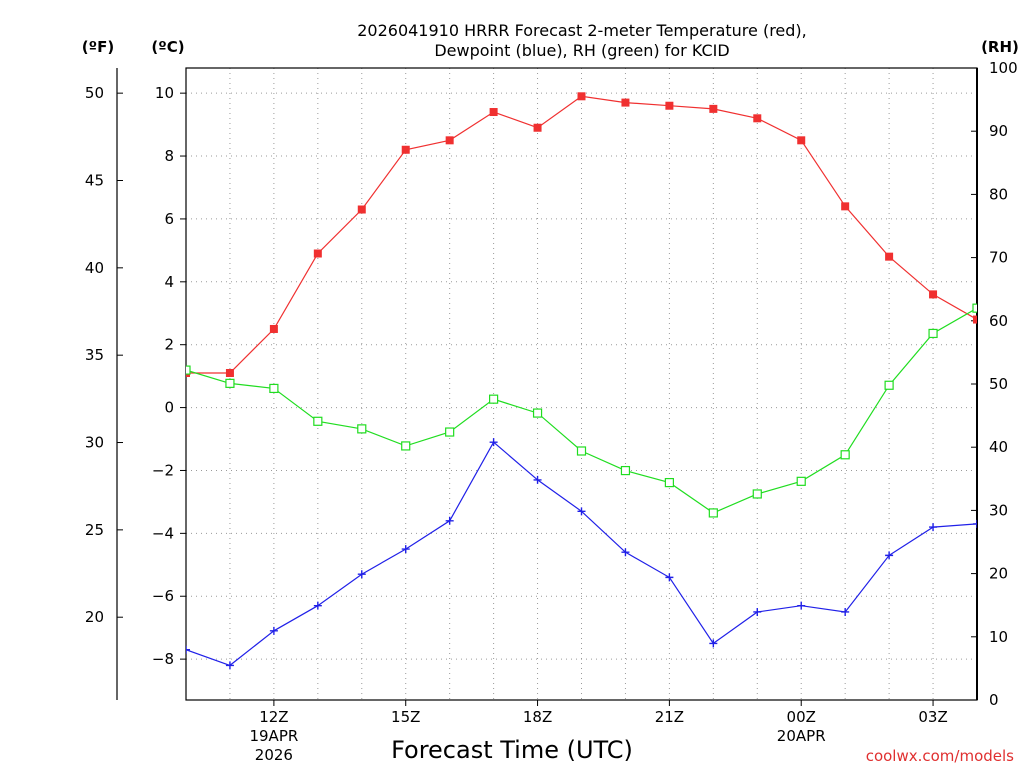 Image resolution: width=1024 pixels, height=768 pixels. What do you see at coordinates (801, 717) in the screenshot?
I see `x-tick-label: 00Z` at bounding box center [801, 717].